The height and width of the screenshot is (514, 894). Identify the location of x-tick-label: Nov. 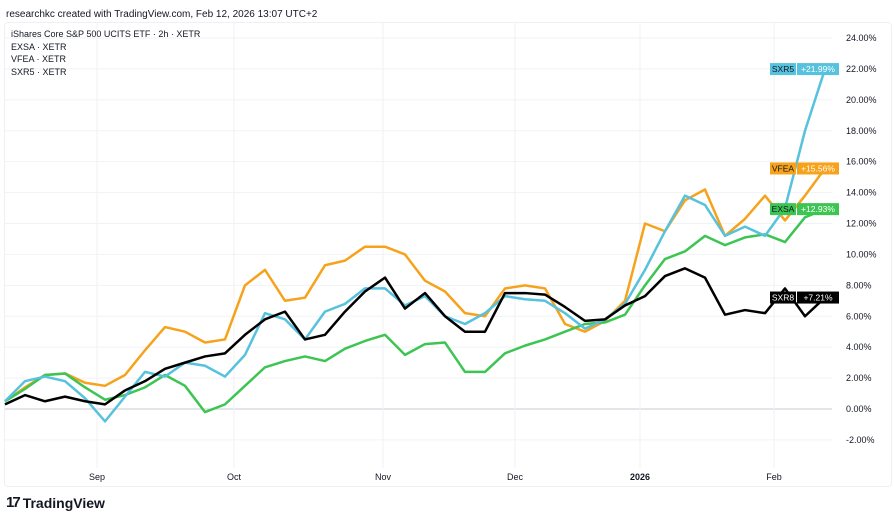
(383, 477).